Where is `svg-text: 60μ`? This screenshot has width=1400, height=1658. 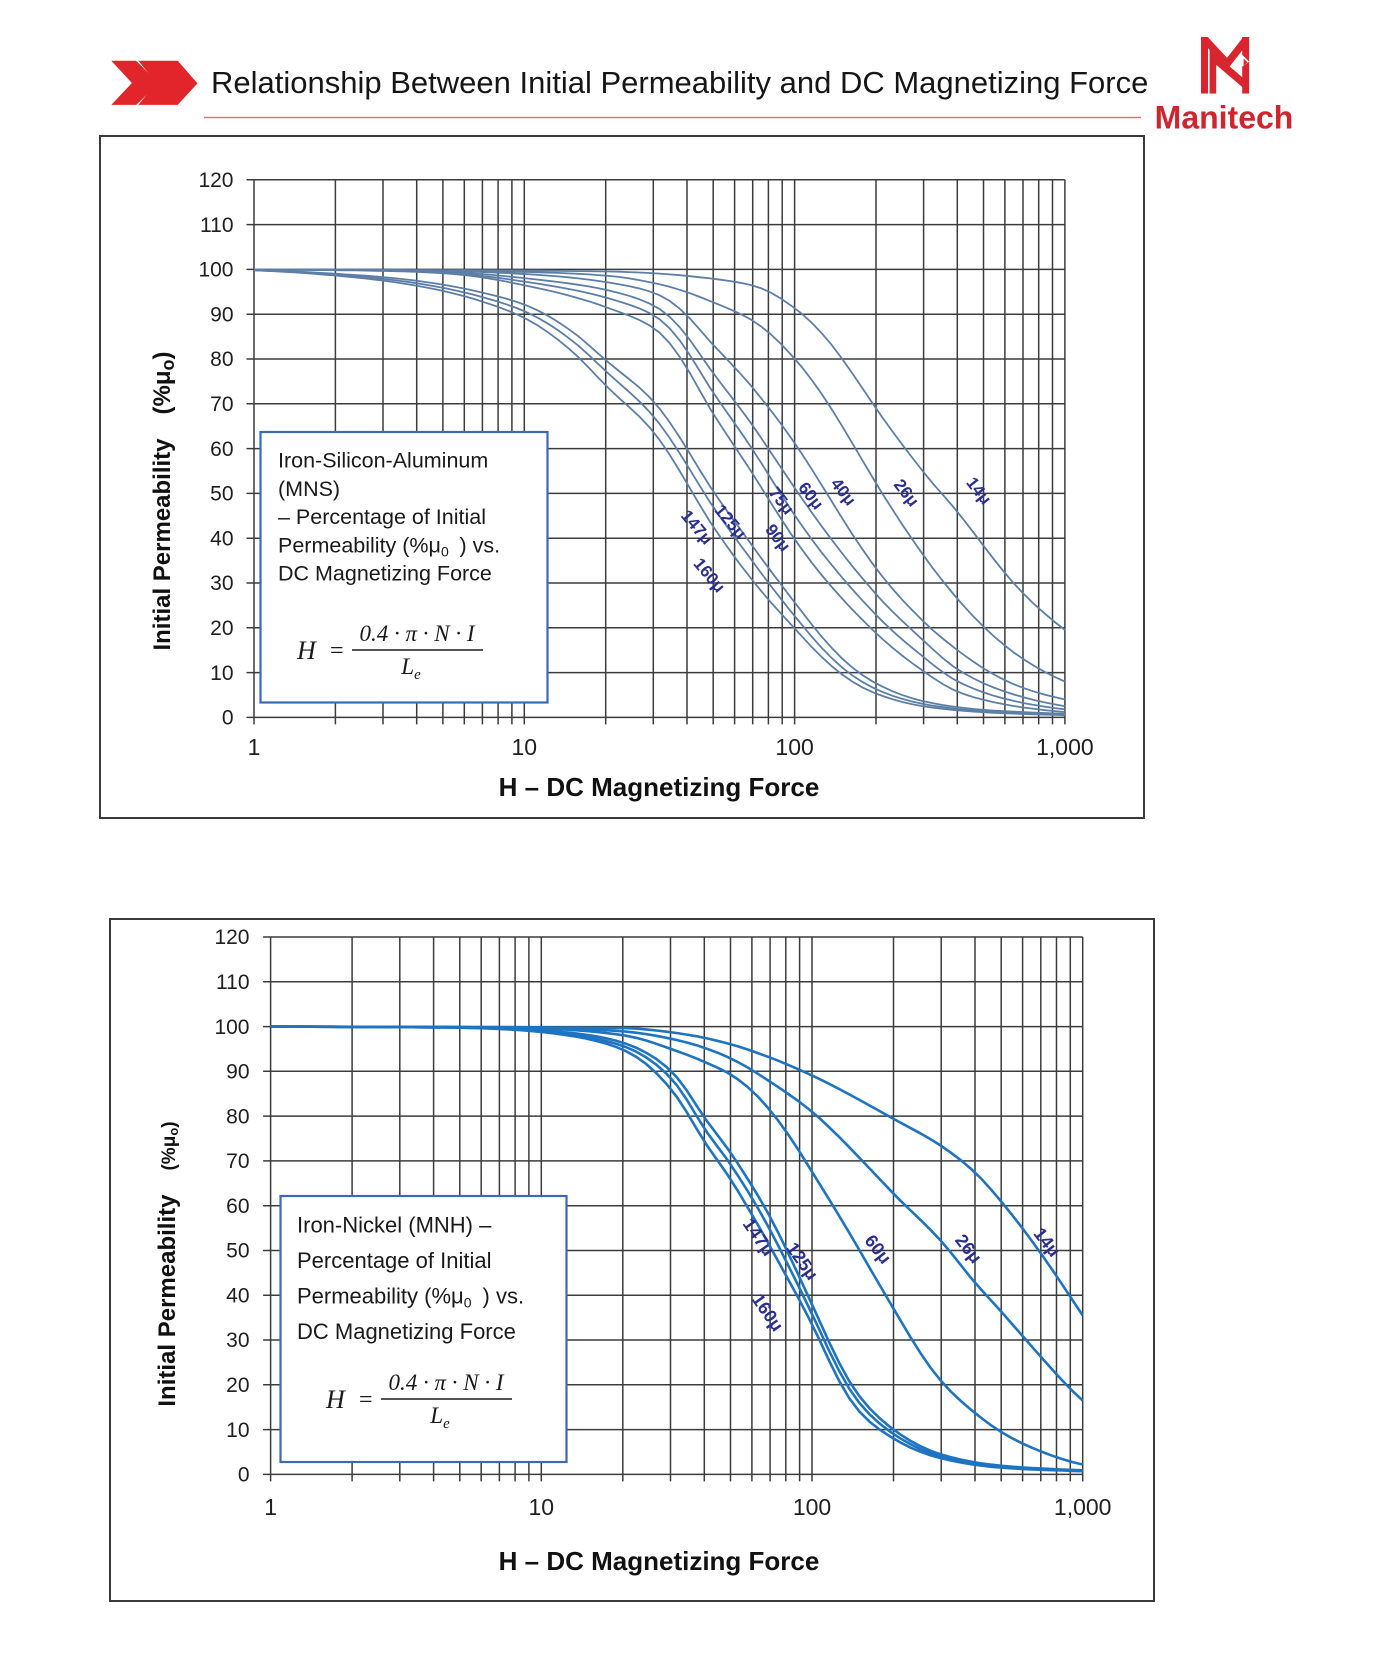 svg-text: 60μ is located at coordinates (810, 495).